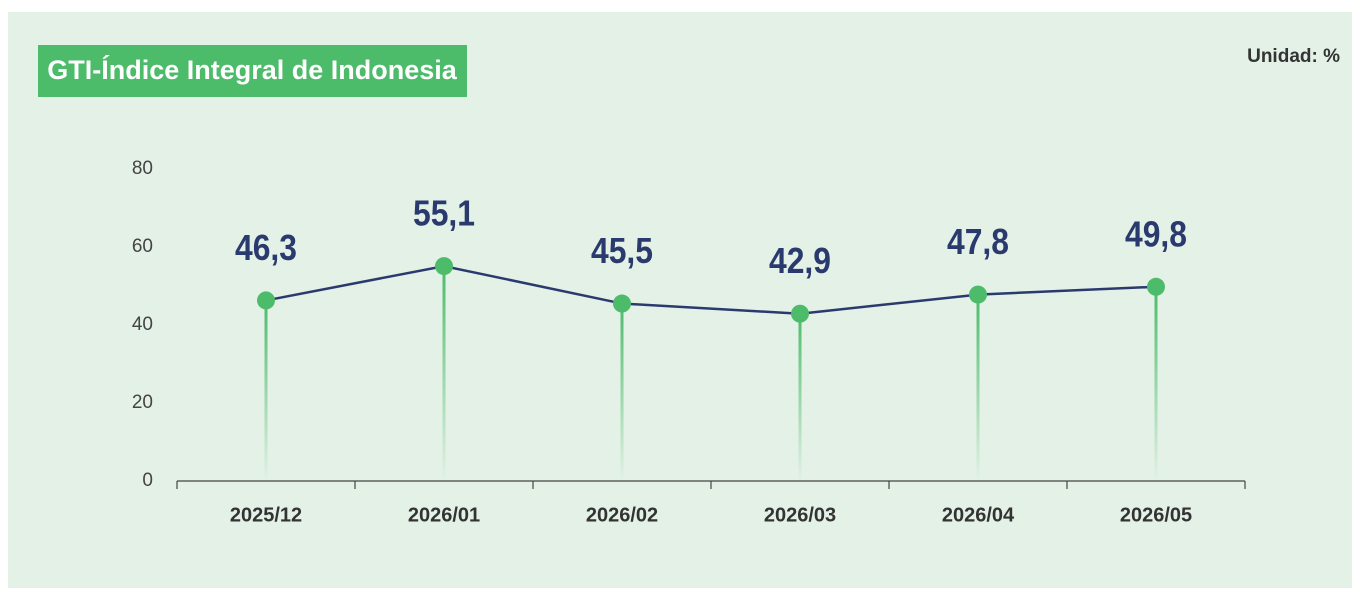 The height and width of the screenshot is (595, 1360). What do you see at coordinates (1156, 515) in the screenshot?
I see `x-tick-label: 2026/05` at bounding box center [1156, 515].